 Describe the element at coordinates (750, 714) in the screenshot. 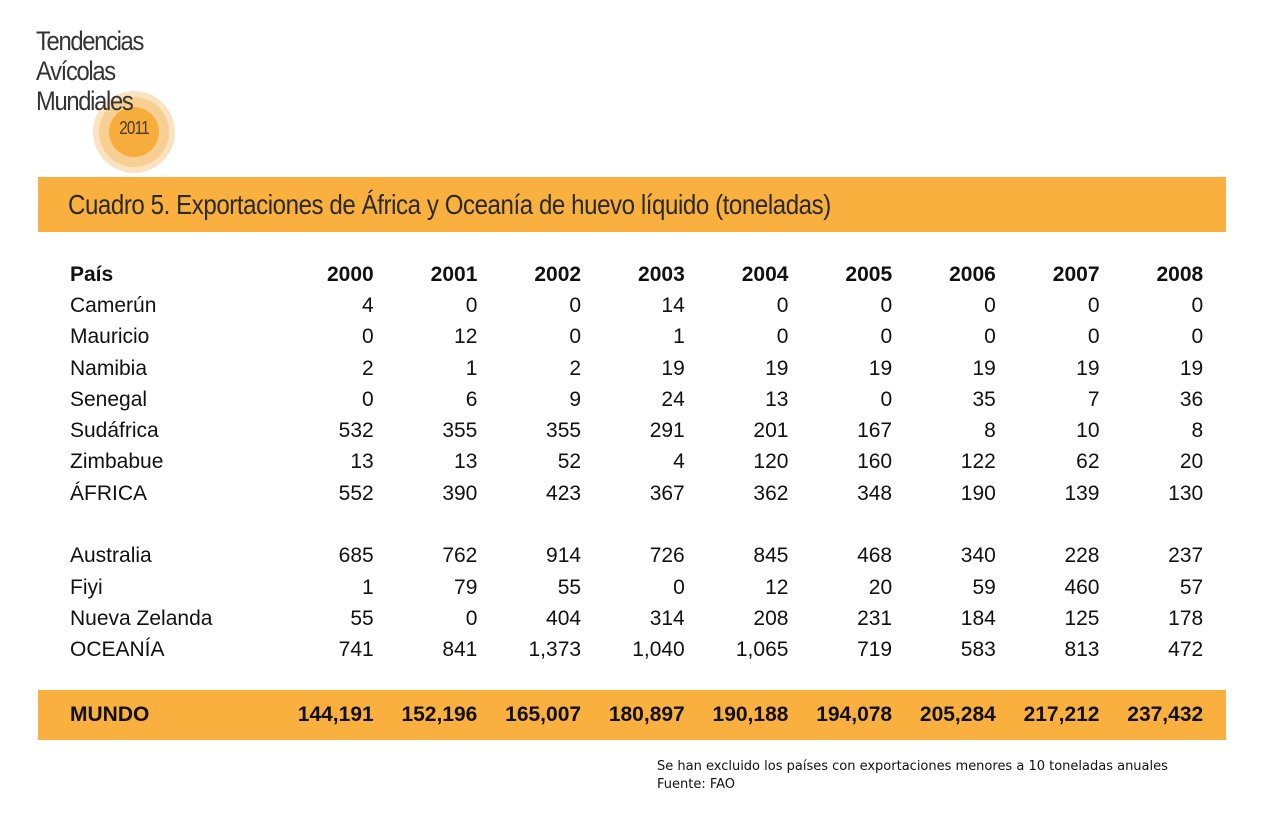

I see `world-value-cell: 190,188` at that location.